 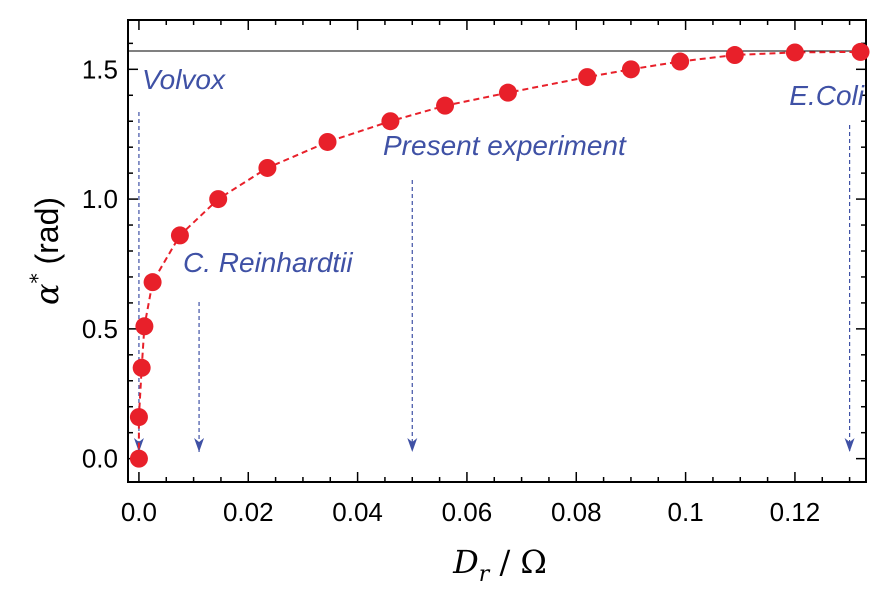 I want to click on x-tick-label: 0.12, so click(x=795, y=512).